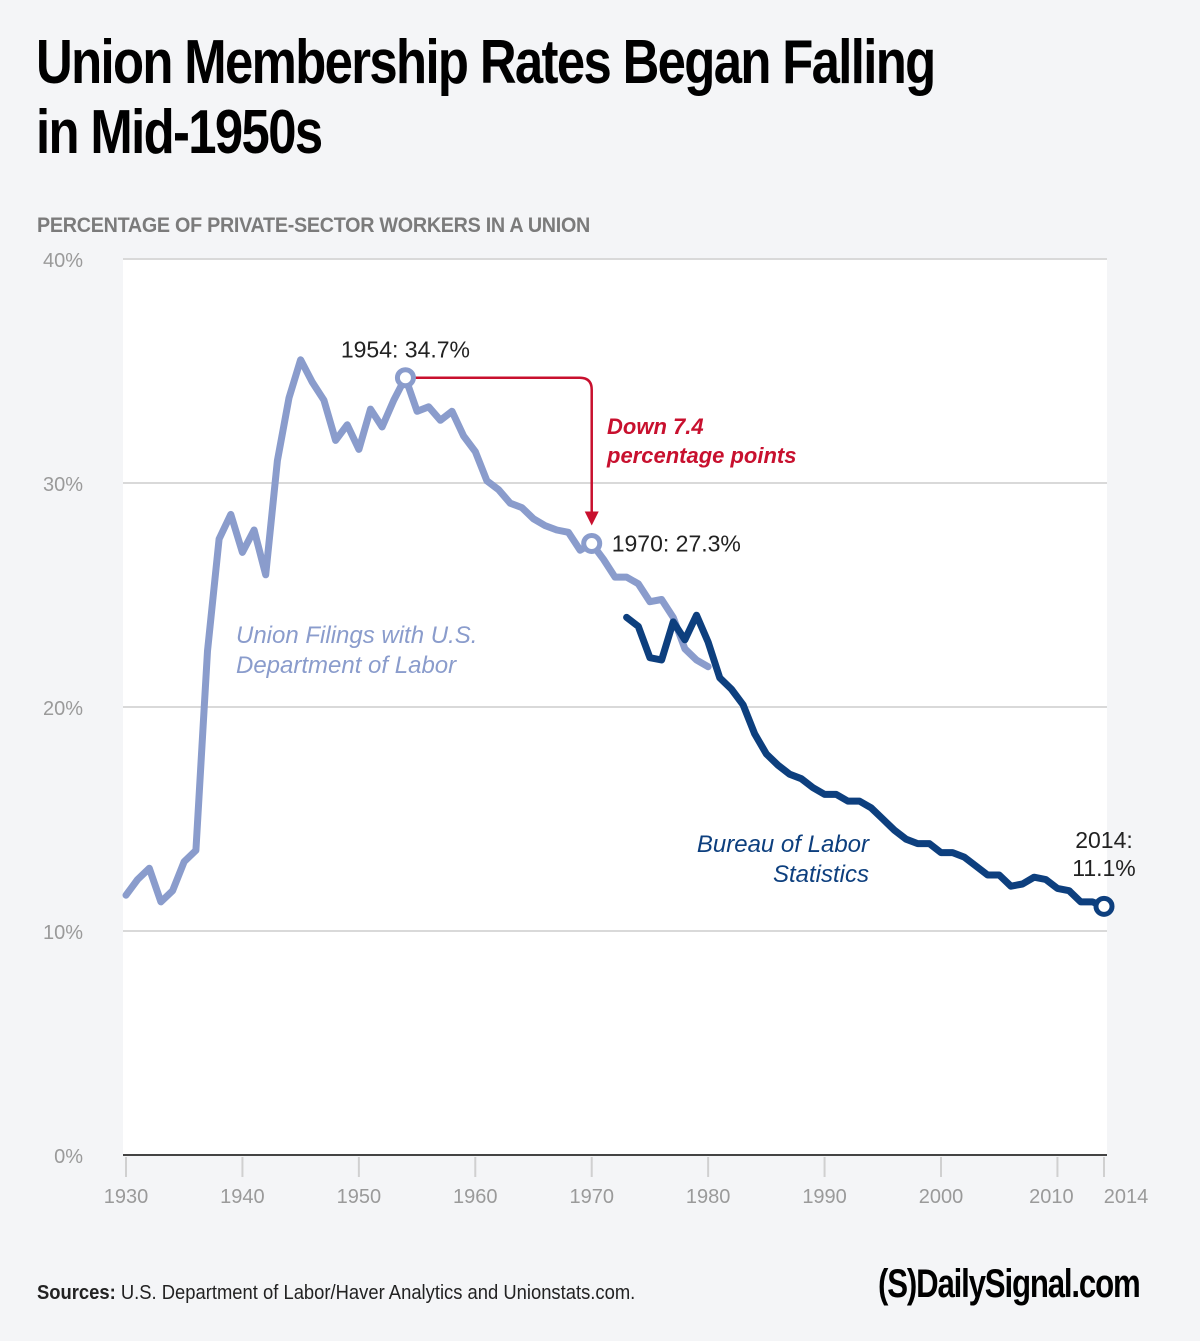 The width and height of the screenshot is (1200, 1341). I want to click on marker-1970, so click(592, 543).